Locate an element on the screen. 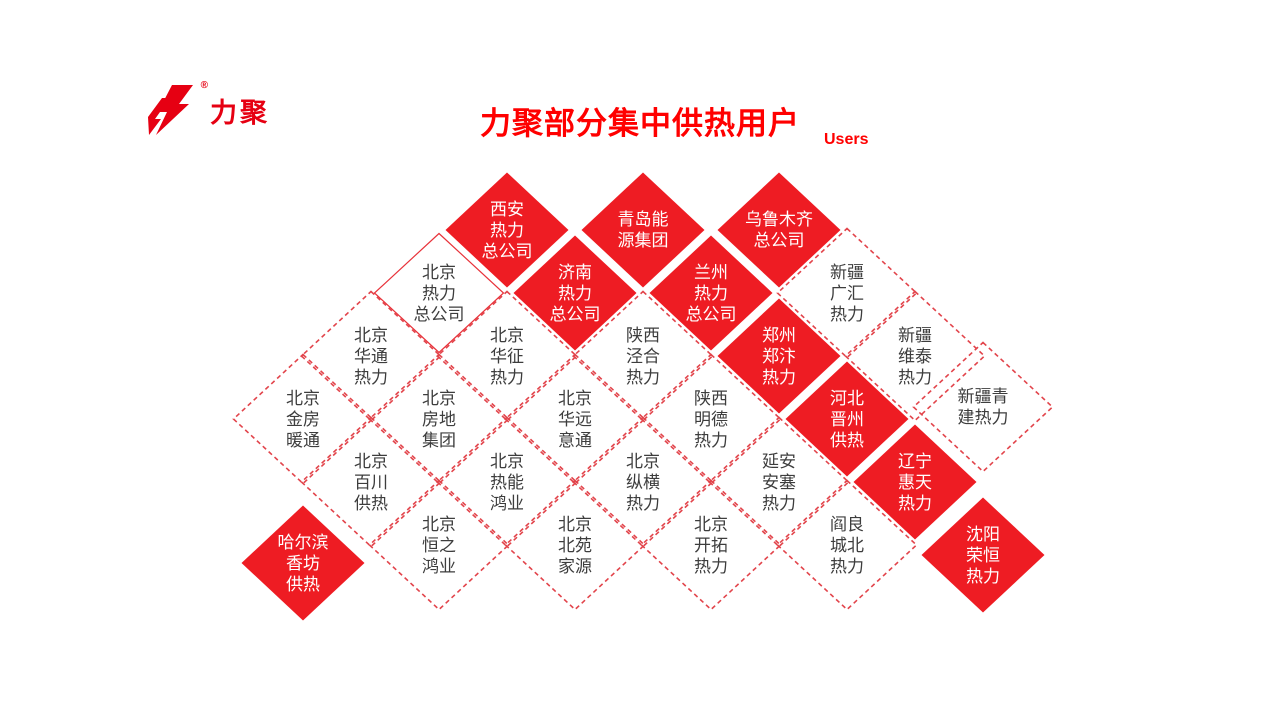 The height and width of the screenshot is (720, 1280). diamond-beijing-zongheng: 北京 纵横 热力 is located at coordinates (643, 482).